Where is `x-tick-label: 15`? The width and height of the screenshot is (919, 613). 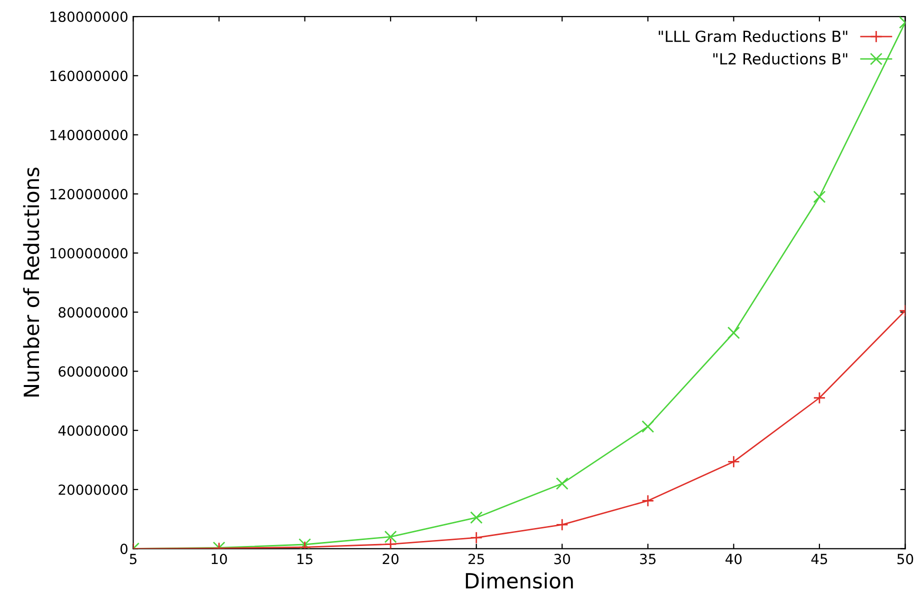 x-tick-label: 15 is located at coordinates (304, 559).